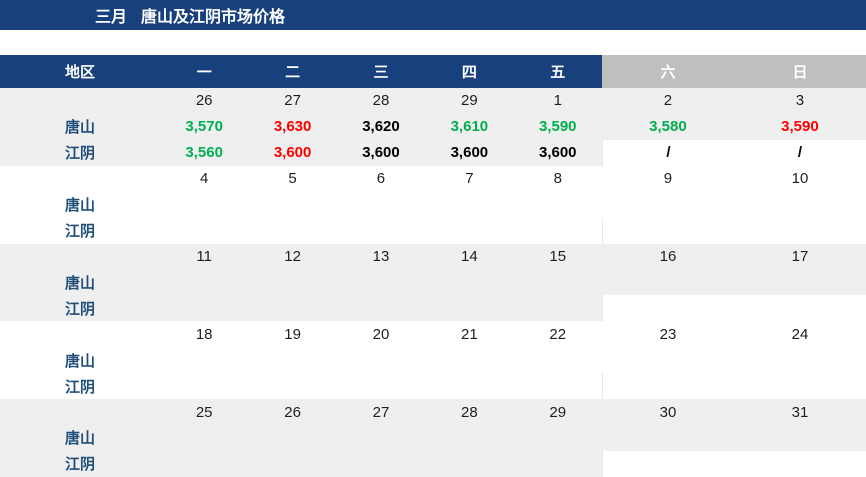 The height and width of the screenshot is (477, 866). Describe the element at coordinates (799, 412) in the screenshot. I see `date-cell: 31` at that location.